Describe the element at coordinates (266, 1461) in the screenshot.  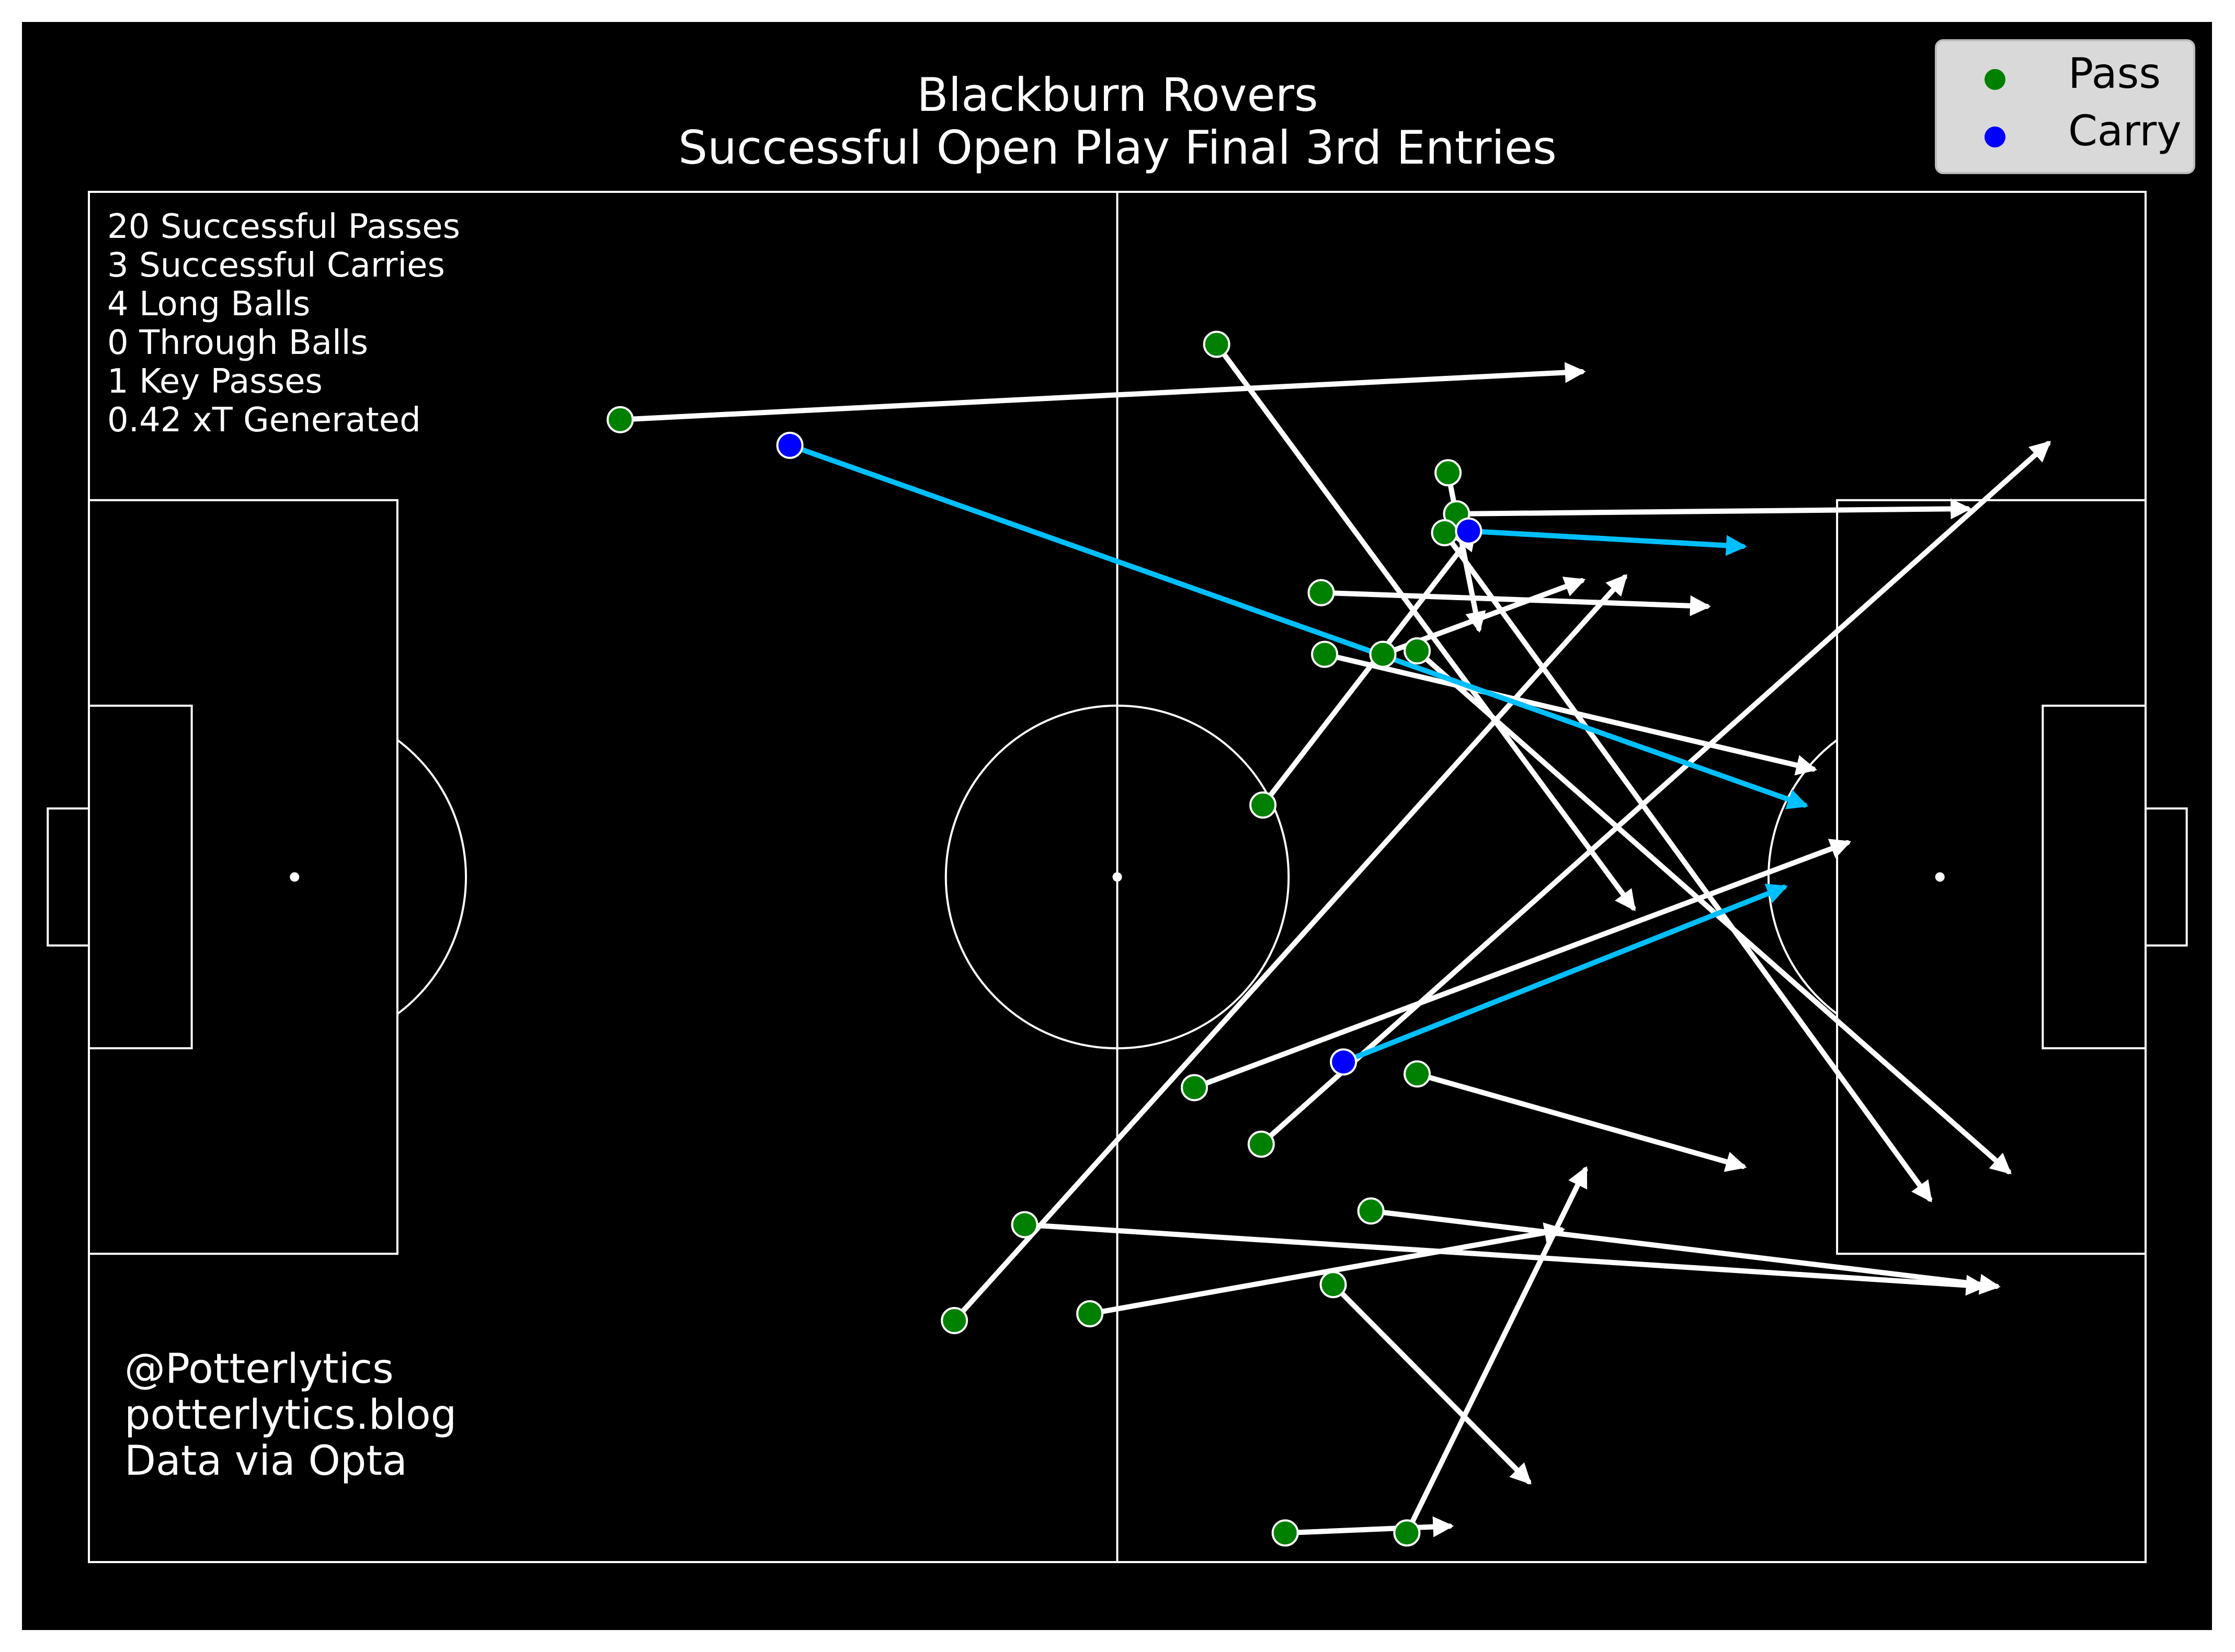
I see `credit-source: Data via Opta` at that location.